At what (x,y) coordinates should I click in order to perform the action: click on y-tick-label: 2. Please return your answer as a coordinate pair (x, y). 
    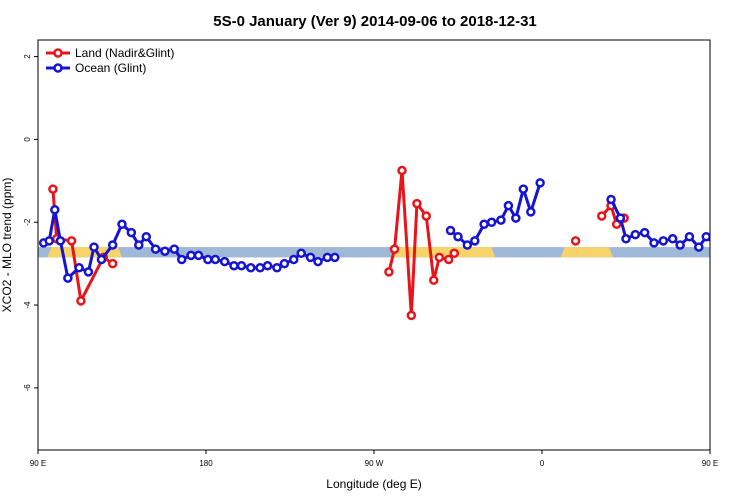
    Looking at the image, I should click on (27, 56).